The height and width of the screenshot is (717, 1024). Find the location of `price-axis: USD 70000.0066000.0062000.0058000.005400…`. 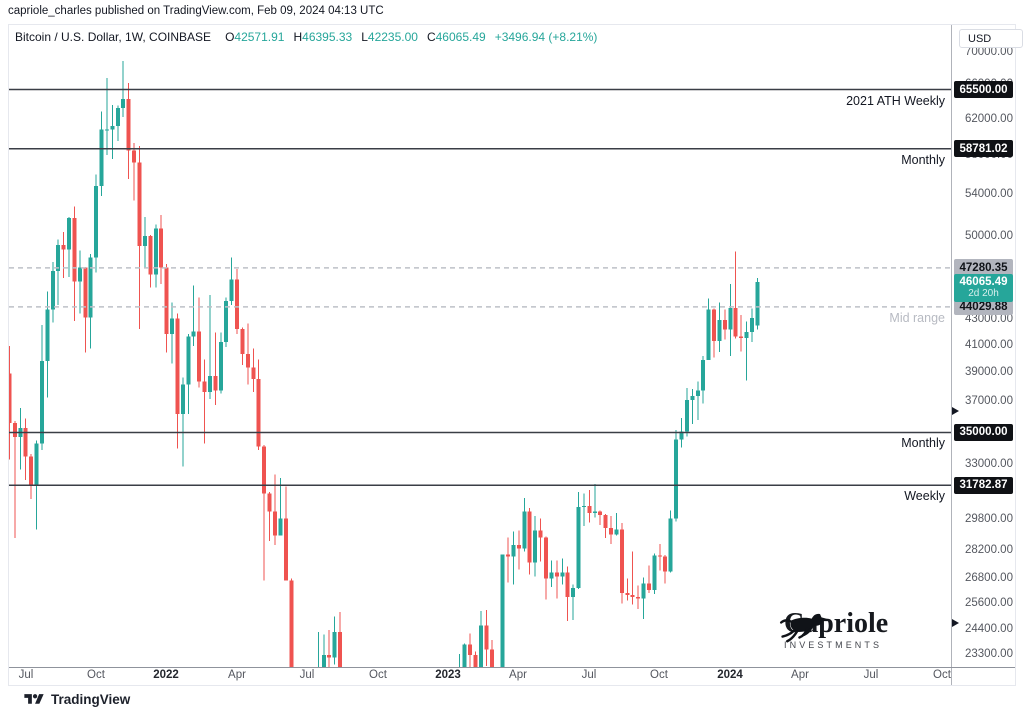

price-axis: USD 70000.0066000.0062000.0058000.005400… is located at coordinates (987, 346).